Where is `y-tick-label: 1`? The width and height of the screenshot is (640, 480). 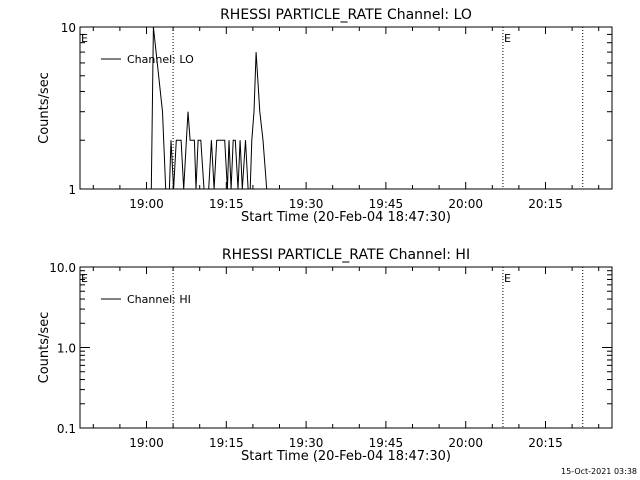
y-tick-label: 1 is located at coordinates (72, 190).